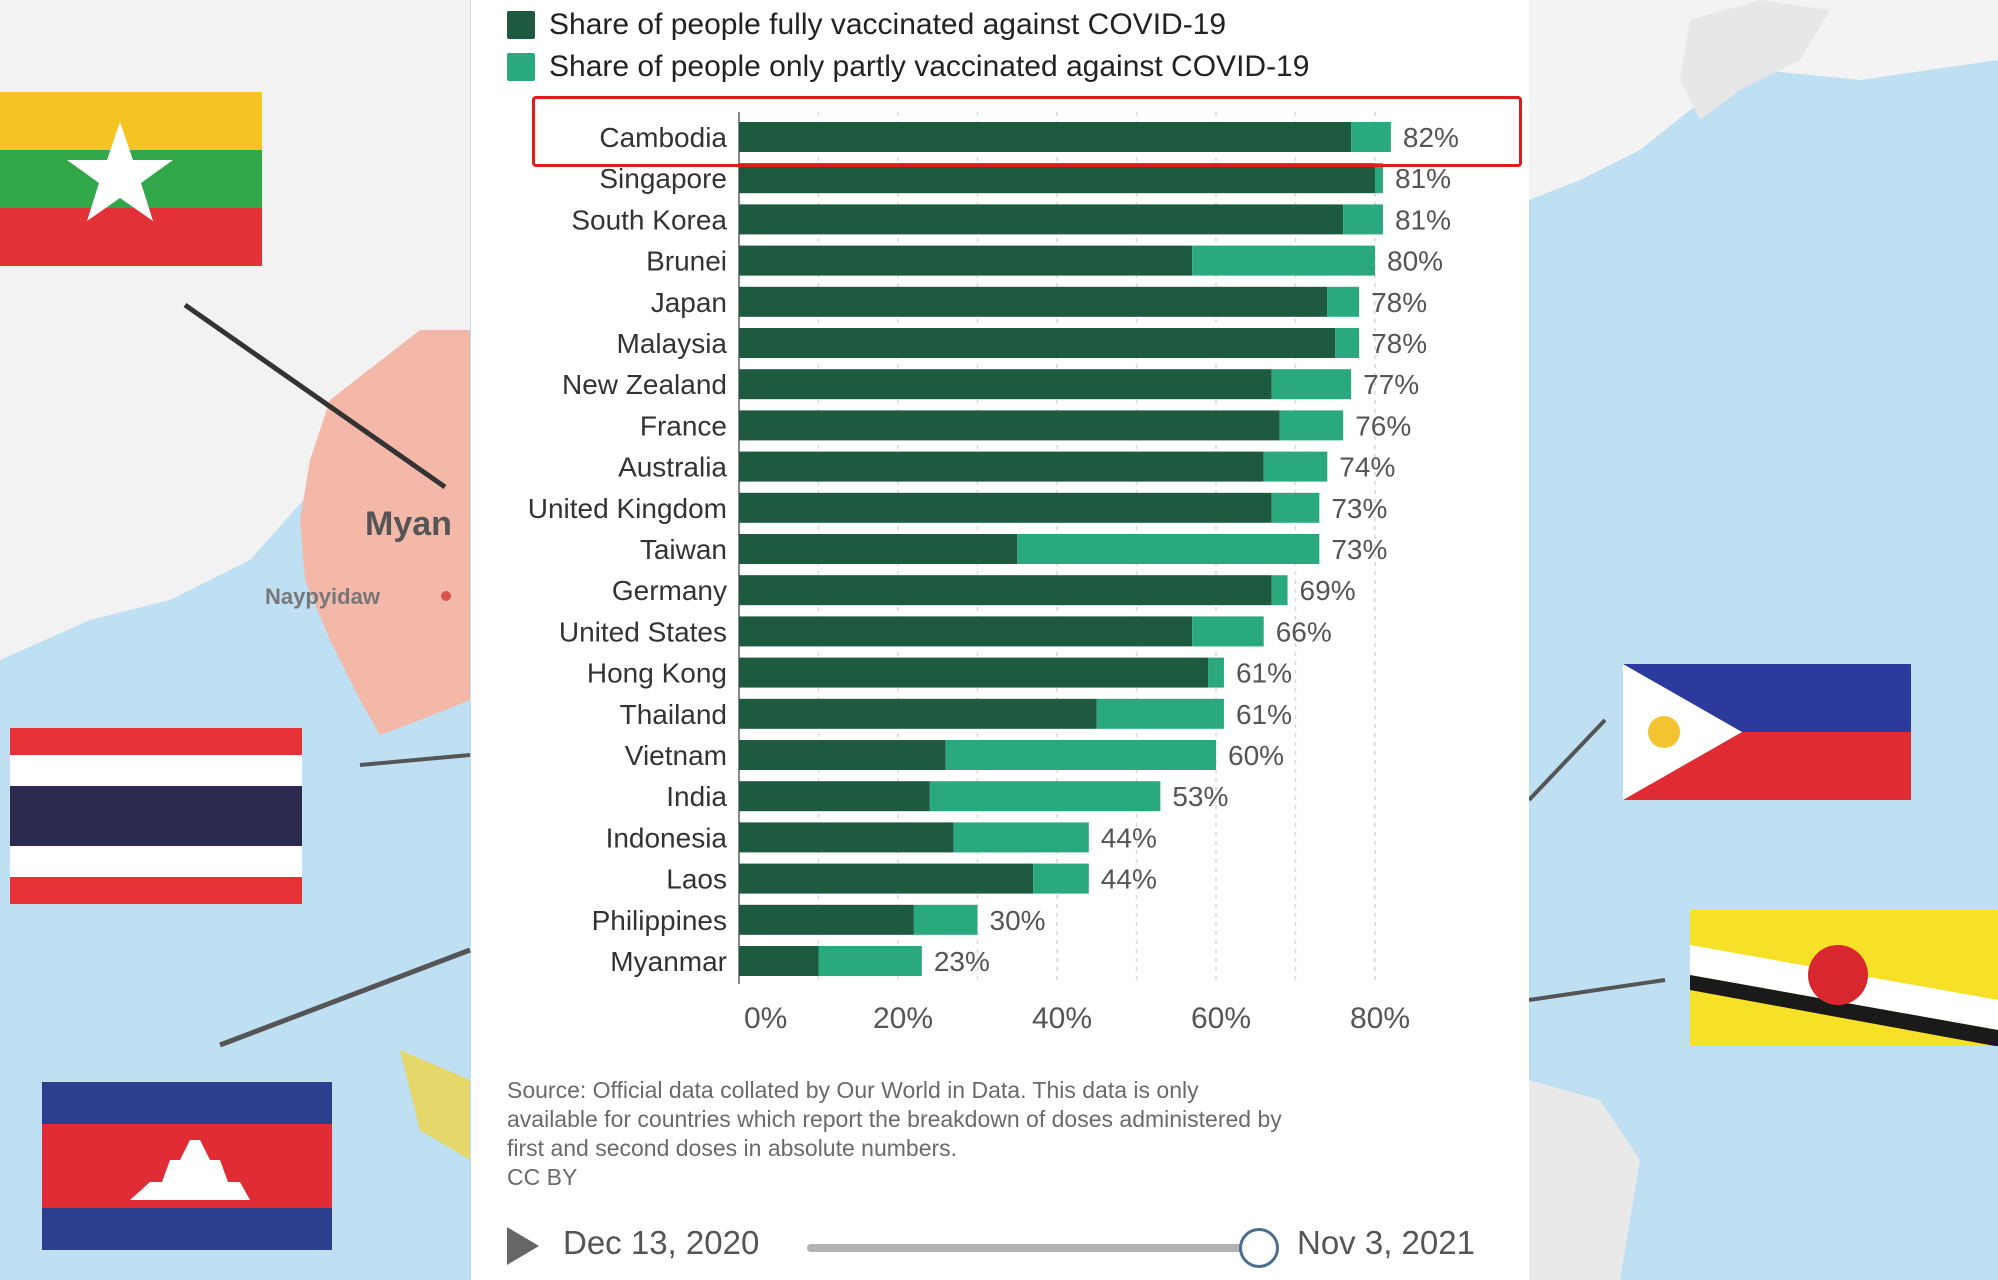 The height and width of the screenshot is (1280, 1998). What do you see at coordinates (643, 631) in the screenshot?
I see `category-label: United States` at bounding box center [643, 631].